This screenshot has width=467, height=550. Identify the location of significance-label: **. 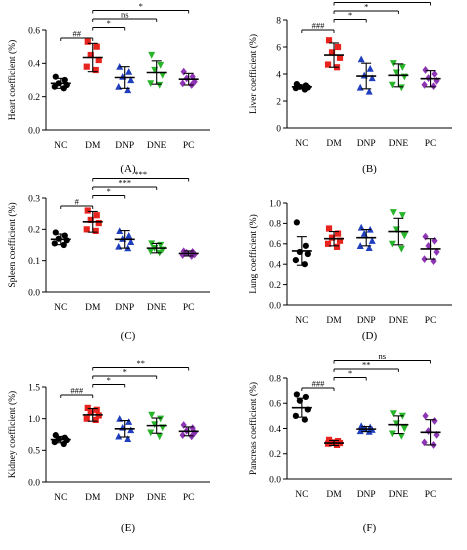
(140, 363).